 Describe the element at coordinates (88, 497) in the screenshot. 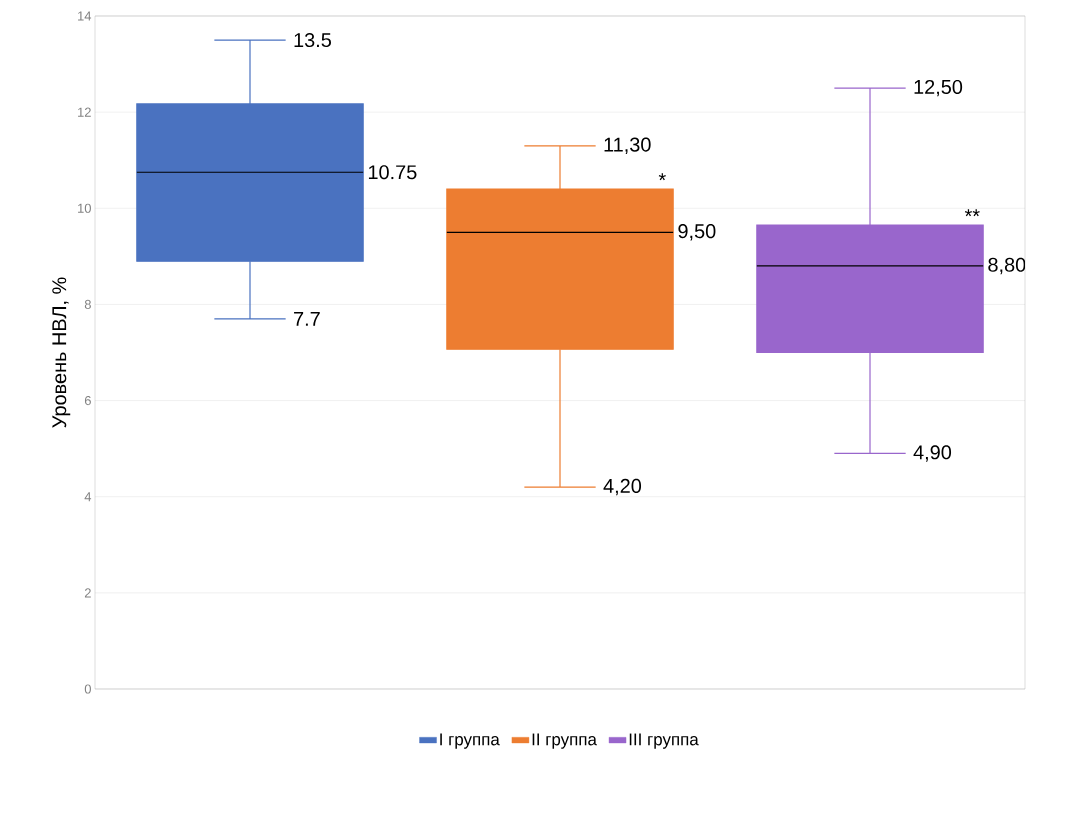

I see `y-tick-label: 4` at that location.